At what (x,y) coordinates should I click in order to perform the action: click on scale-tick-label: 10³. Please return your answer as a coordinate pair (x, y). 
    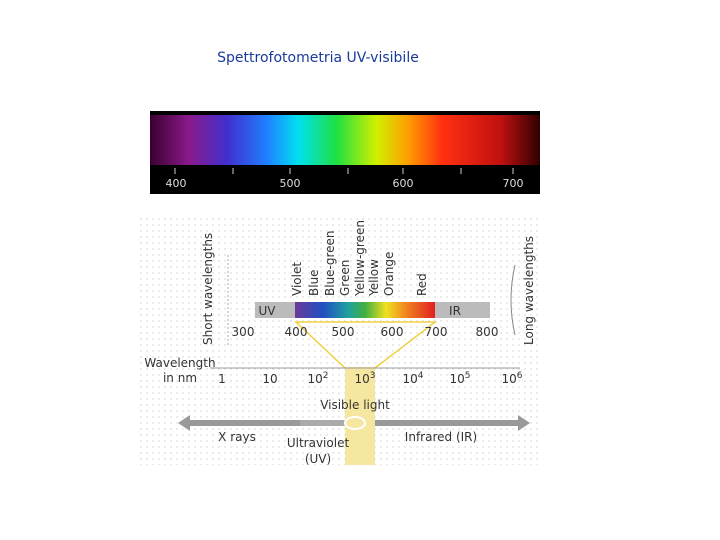
    Looking at the image, I should click on (364, 378).